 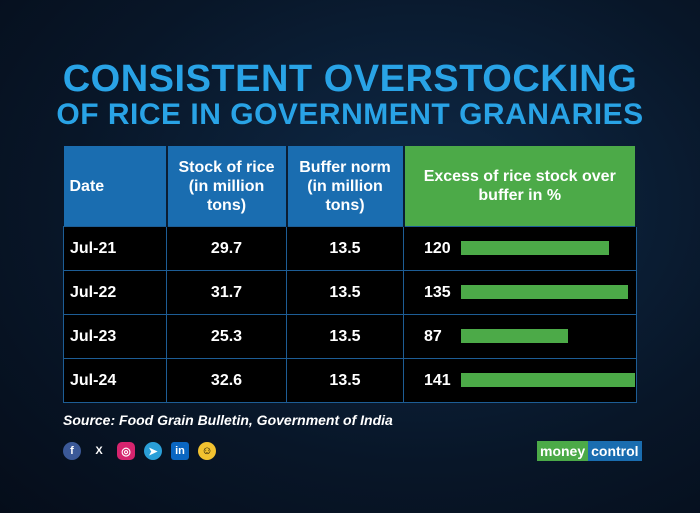 What do you see at coordinates (227, 186) in the screenshot?
I see `header-stock: Stock of rice (in million tons)` at bounding box center [227, 186].